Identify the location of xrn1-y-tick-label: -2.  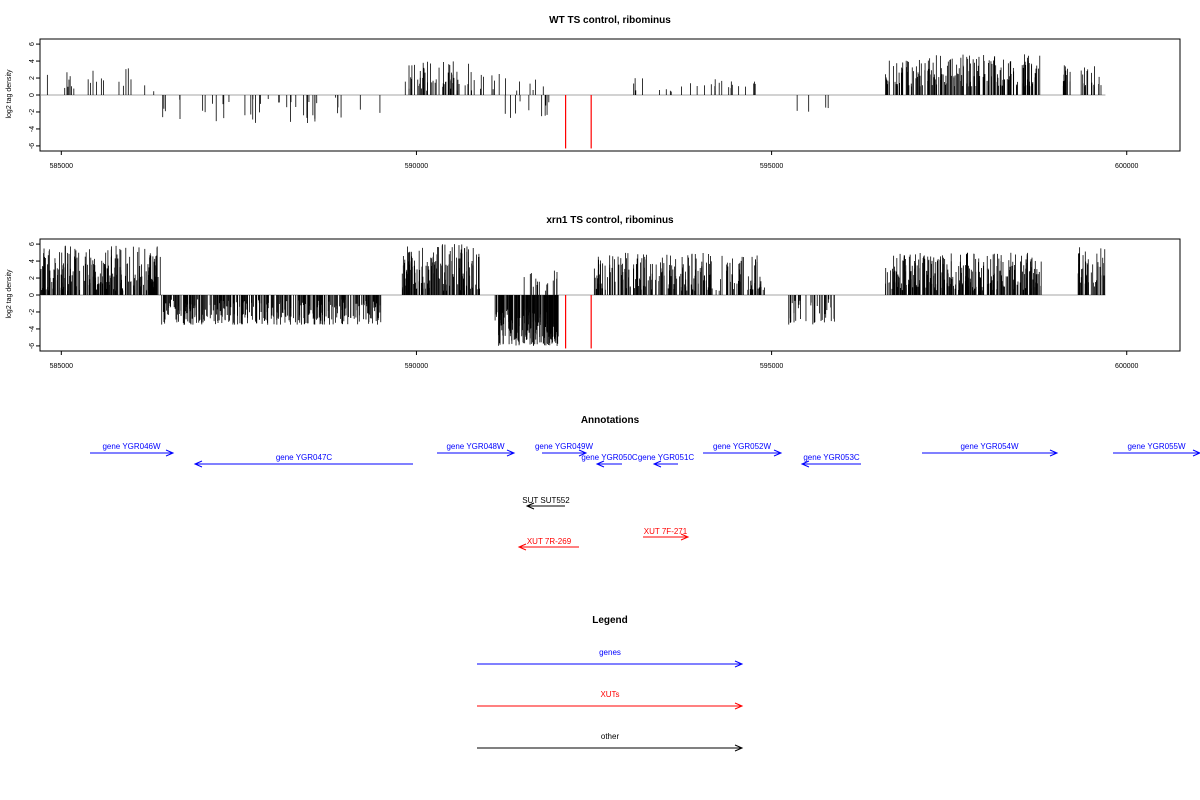
(32, 312).